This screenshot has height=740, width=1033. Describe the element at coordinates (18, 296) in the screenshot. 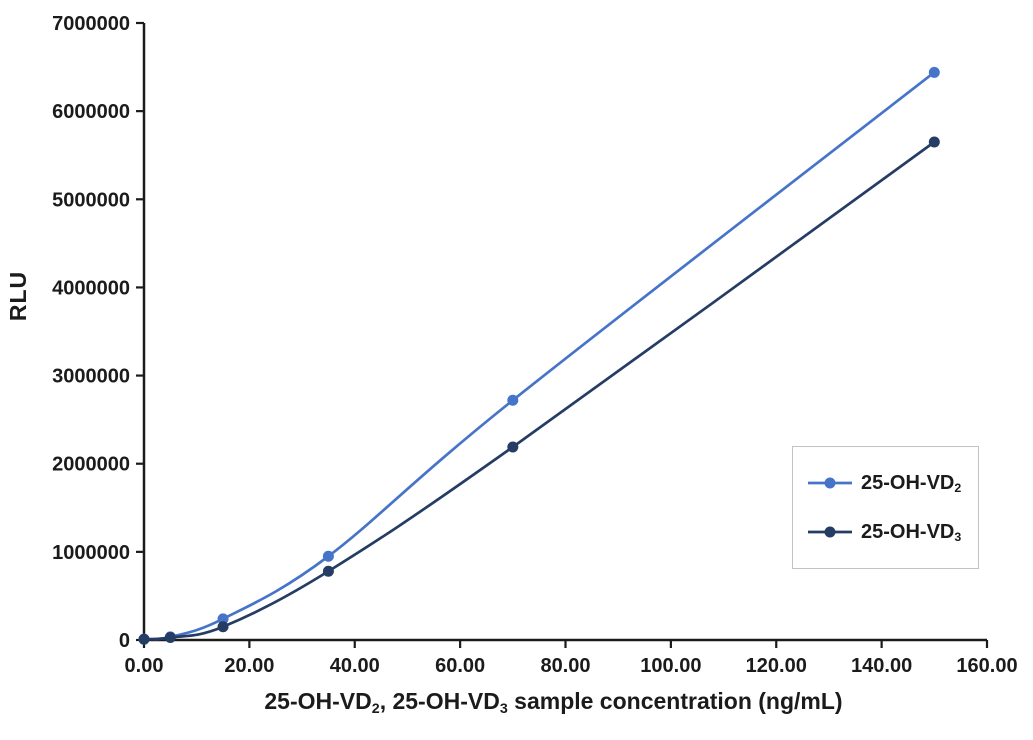

I see `y-axis-title: RLU` at that location.